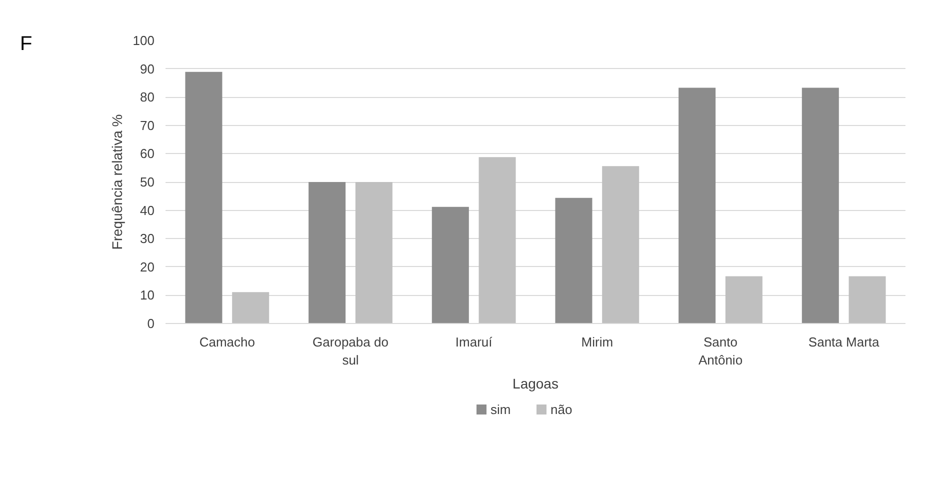 The width and height of the screenshot is (941, 494). Describe the element at coordinates (143, 40) in the screenshot. I see `y-tick-label: 100` at that location.